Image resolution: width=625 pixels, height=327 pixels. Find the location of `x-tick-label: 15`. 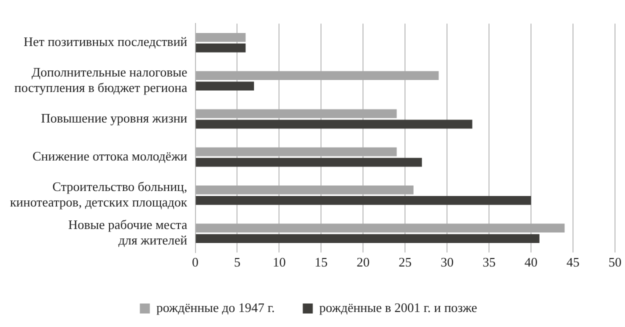

x-tick-label: 15 is located at coordinates (321, 262).